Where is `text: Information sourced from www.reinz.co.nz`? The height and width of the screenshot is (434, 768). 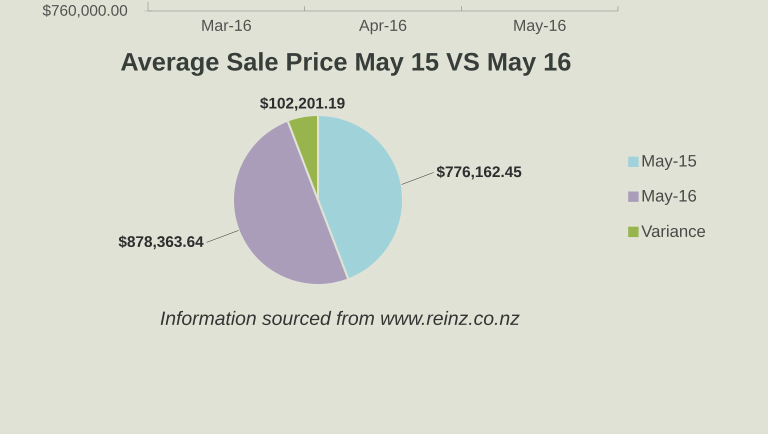 text: Information sourced from www.reinz.co.nz is located at coordinates (340, 318).